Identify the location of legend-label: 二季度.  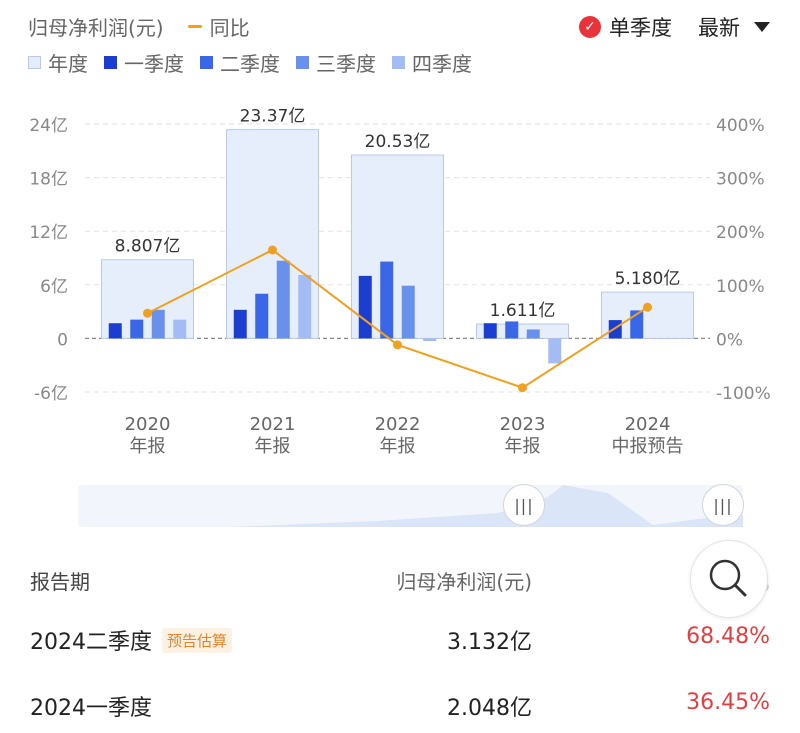
(250, 64).